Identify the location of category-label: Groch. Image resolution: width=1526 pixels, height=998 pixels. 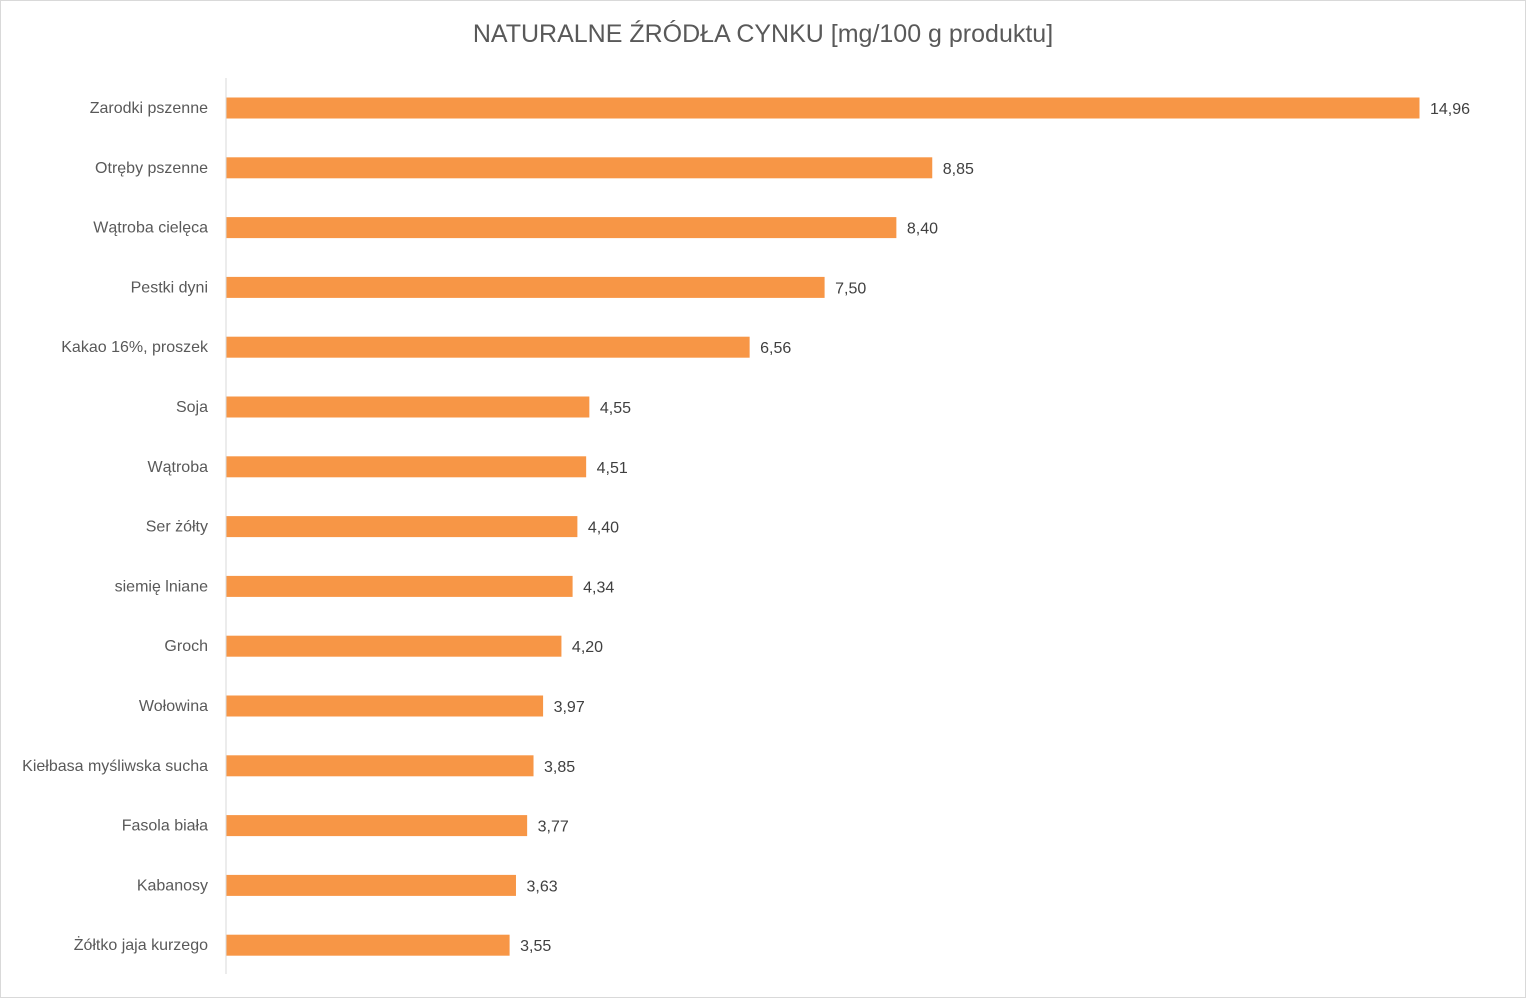
(186, 646).